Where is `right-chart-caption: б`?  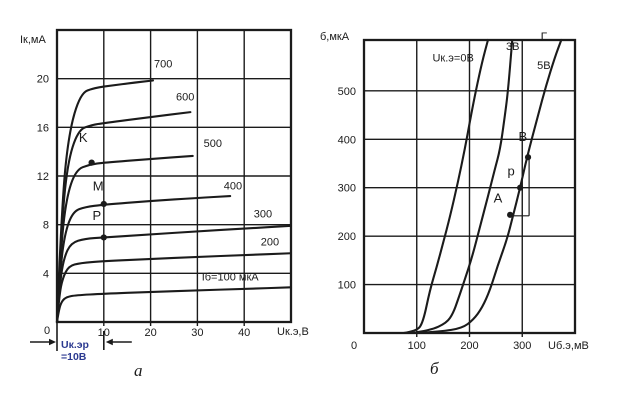
right-chart-caption: б is located at coordinates (434, 368).